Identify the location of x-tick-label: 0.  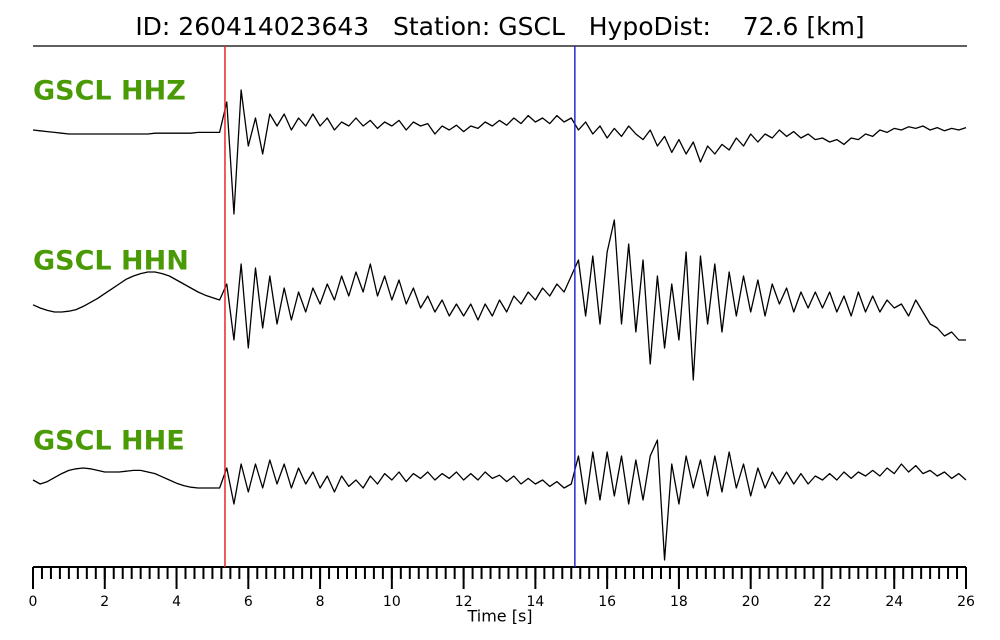
(33, 602).